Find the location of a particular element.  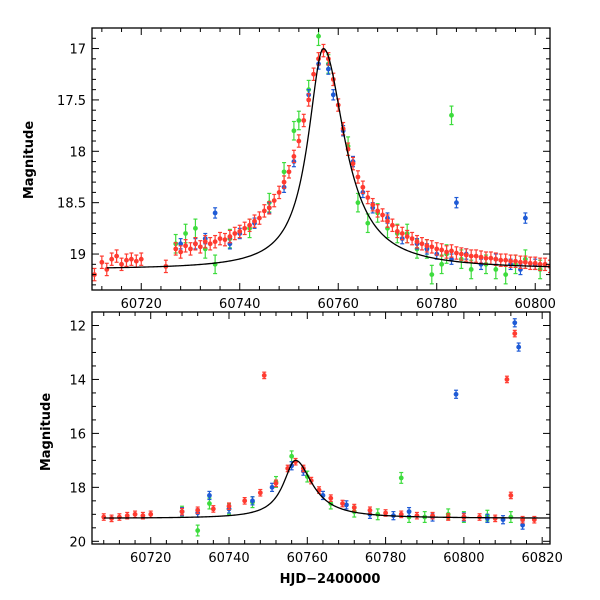

bottom-x-tick-label: 60800 is located at coordinates (463, 558).